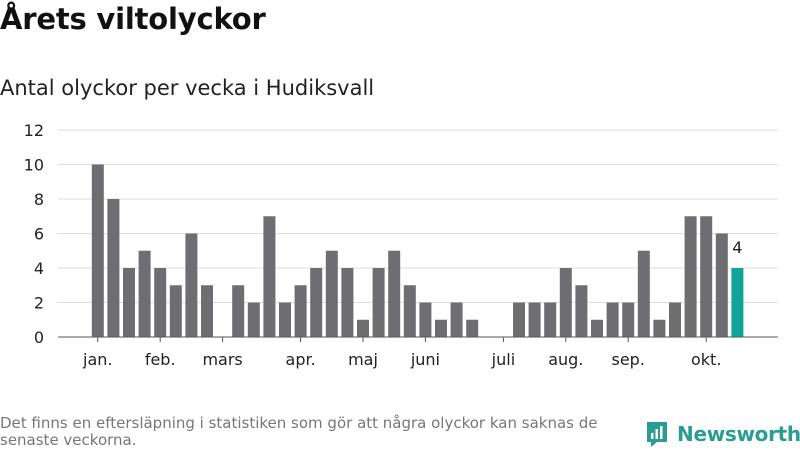 This screenshot has height=450, width=800. What do you see at coordinates (737, 247) in the screenshot?
I see `data-label: 4` at bounding box center [737, 247].